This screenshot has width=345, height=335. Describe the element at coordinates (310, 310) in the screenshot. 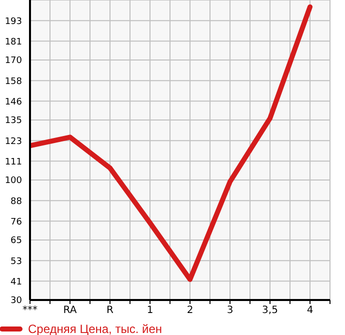

I see `x-tick-label: 4` at that location.